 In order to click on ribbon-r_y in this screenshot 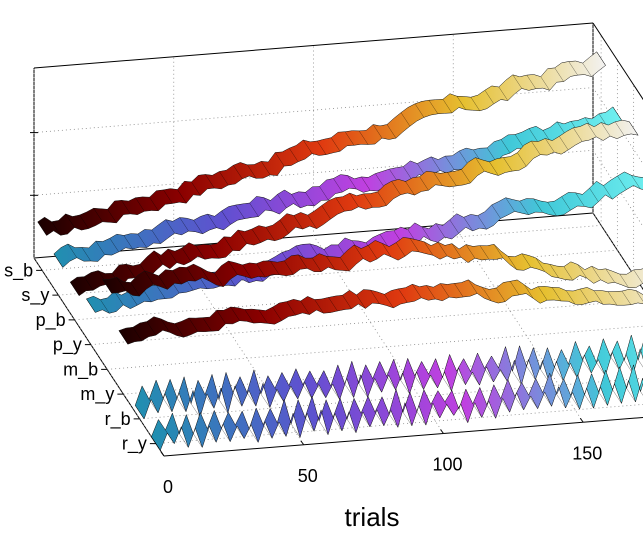, I will do `click(397, 407)`.